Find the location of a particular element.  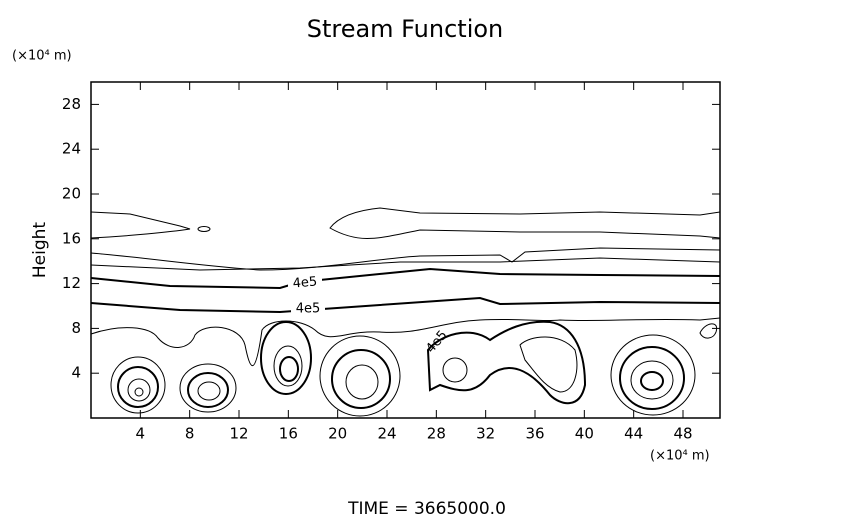

x-tick-label: 16 is located at coordinates (288, 434).